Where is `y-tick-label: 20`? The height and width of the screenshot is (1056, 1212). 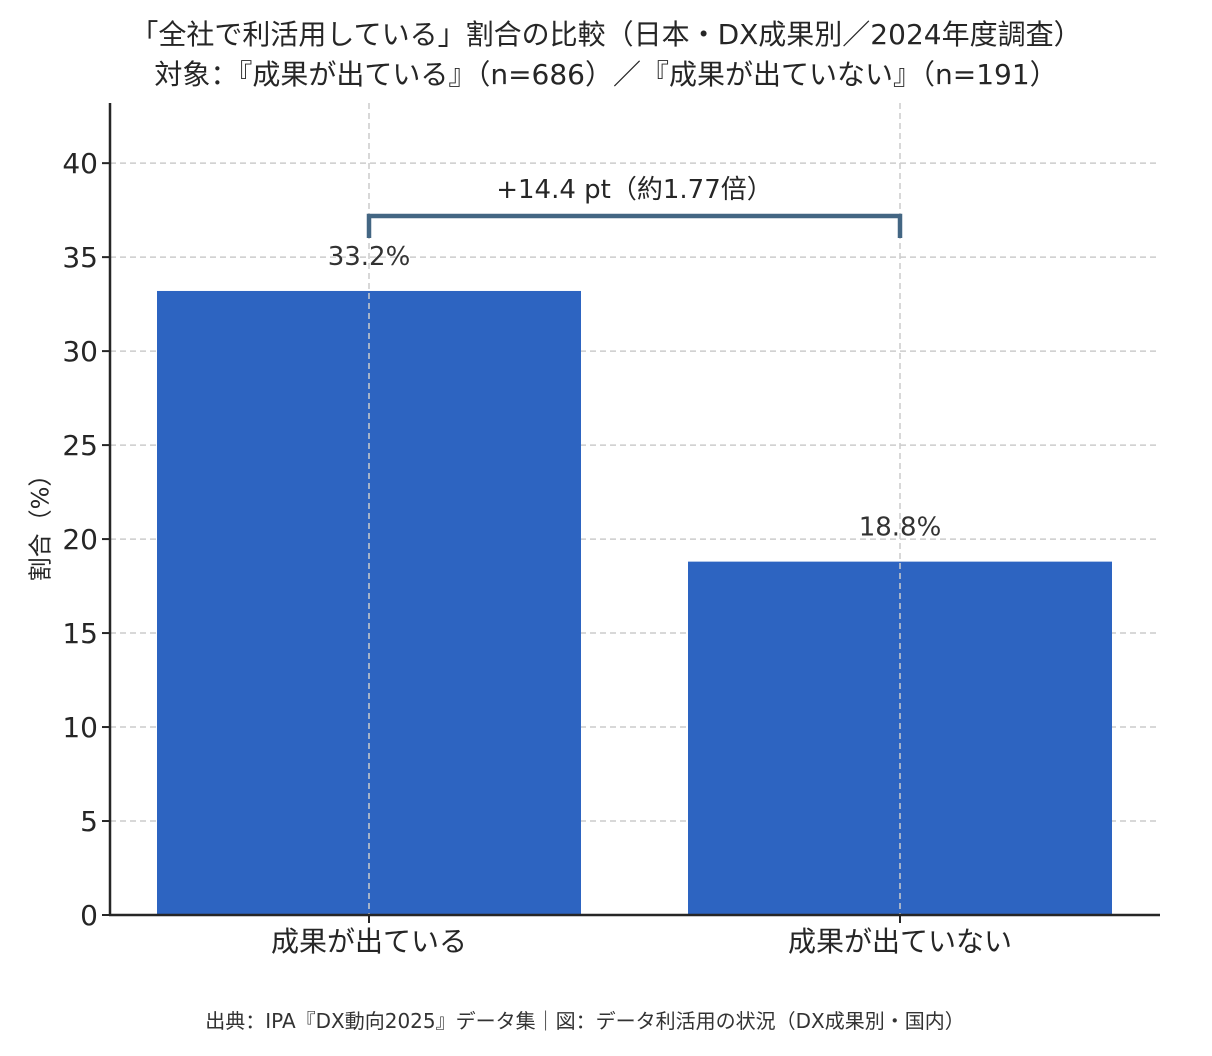 y-tick-label: 20 is located at coordinates (80, 539).